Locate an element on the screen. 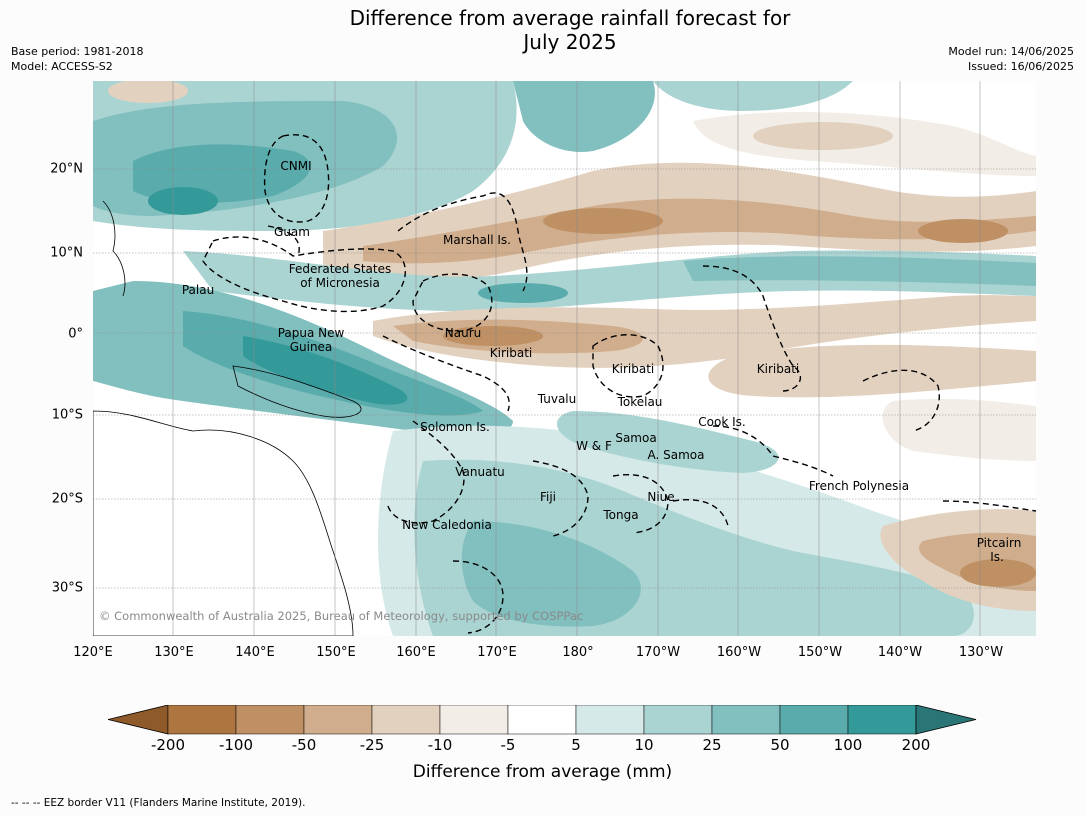 The image size is (1085, 816). longitude-label: 150°E is located at coordinates (336, 652).